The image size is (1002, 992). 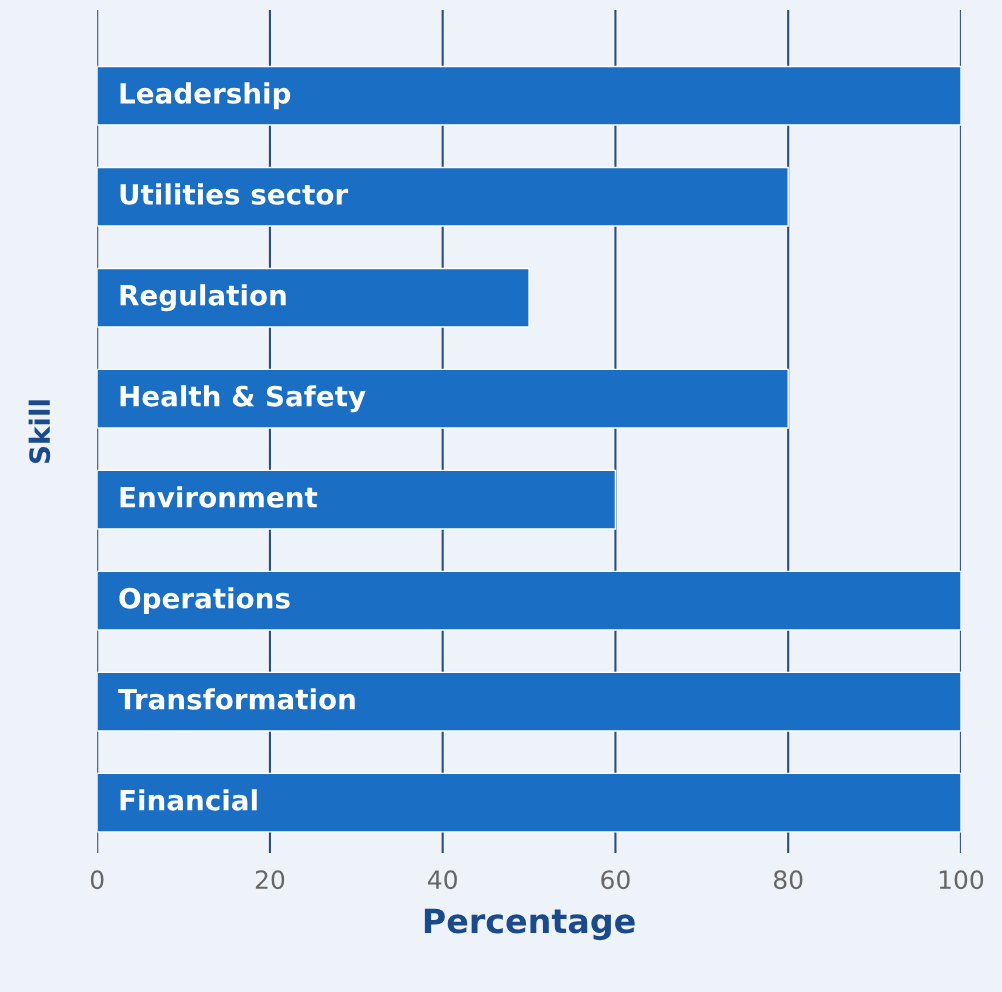 I want to click on x-tick-label: 40, so click(x=442, y=880).